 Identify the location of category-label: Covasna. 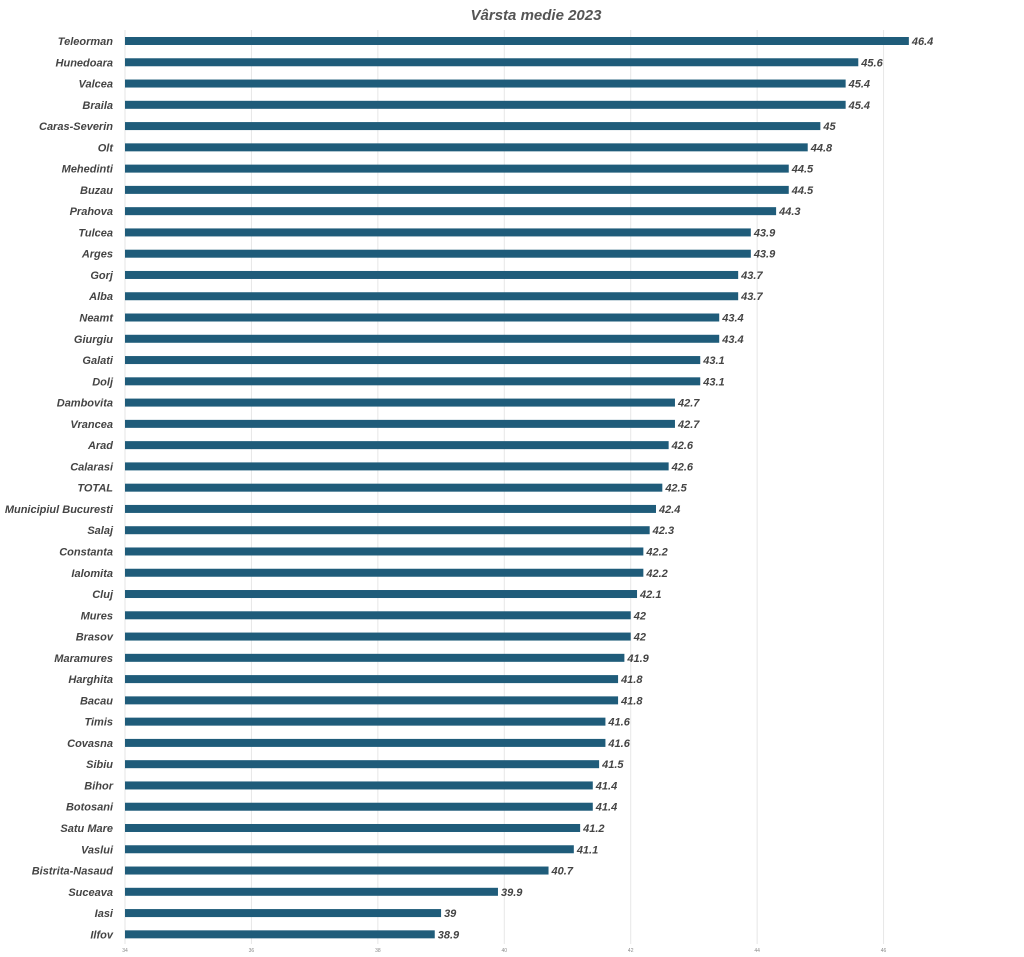
(90, 744).